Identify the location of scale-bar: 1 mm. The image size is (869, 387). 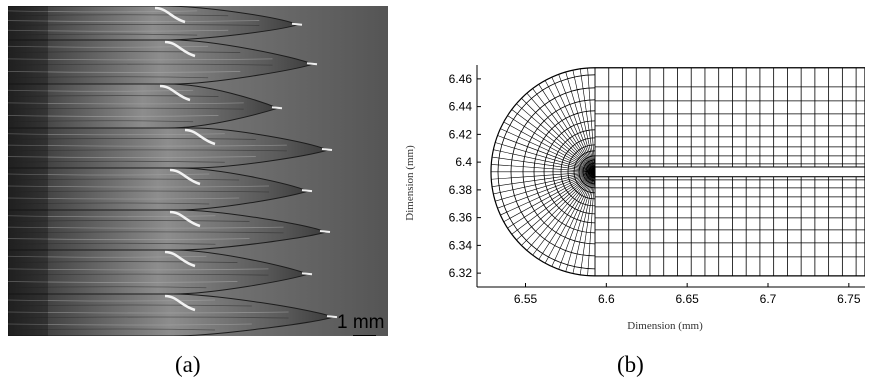
(361, 324).